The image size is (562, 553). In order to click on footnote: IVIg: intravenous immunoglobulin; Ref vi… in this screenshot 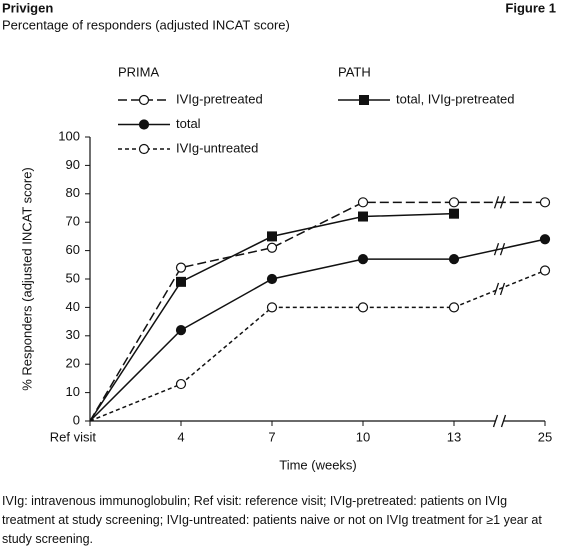, I will do `click(272, 520)`.